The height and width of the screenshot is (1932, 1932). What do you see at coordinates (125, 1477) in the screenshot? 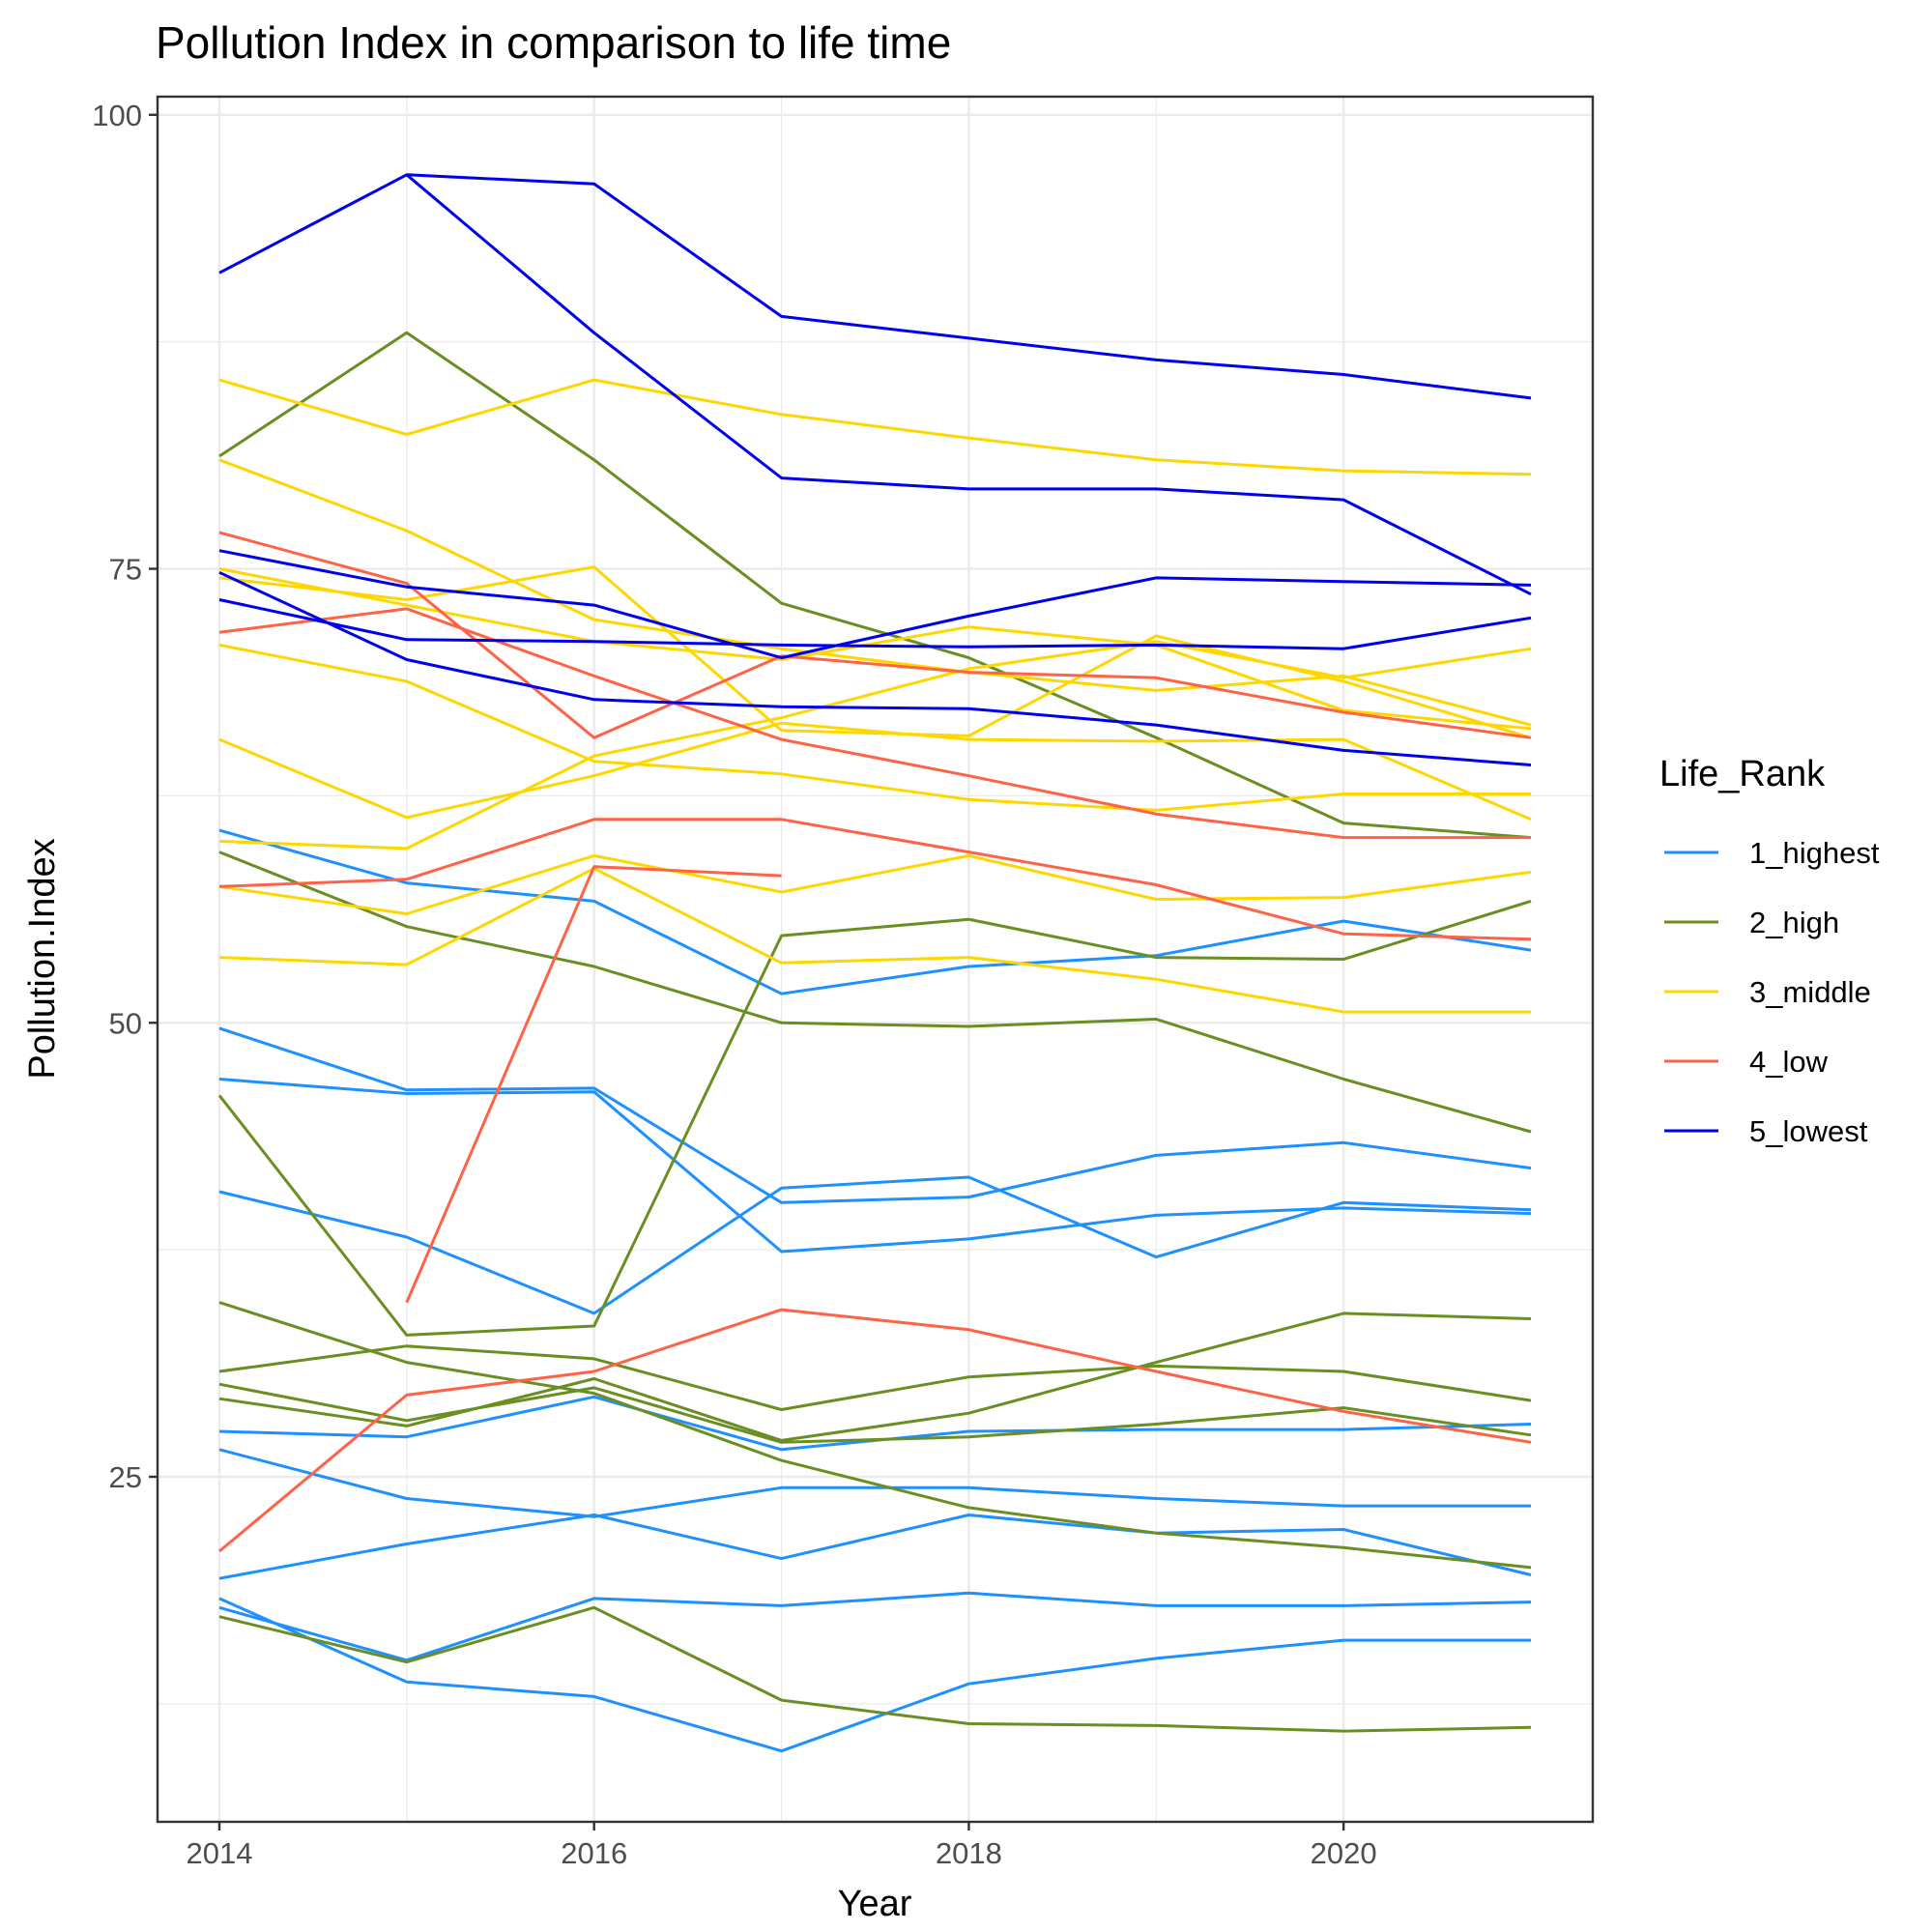
I see `y-tick-label: 25` at bounding box center [125, 1477].